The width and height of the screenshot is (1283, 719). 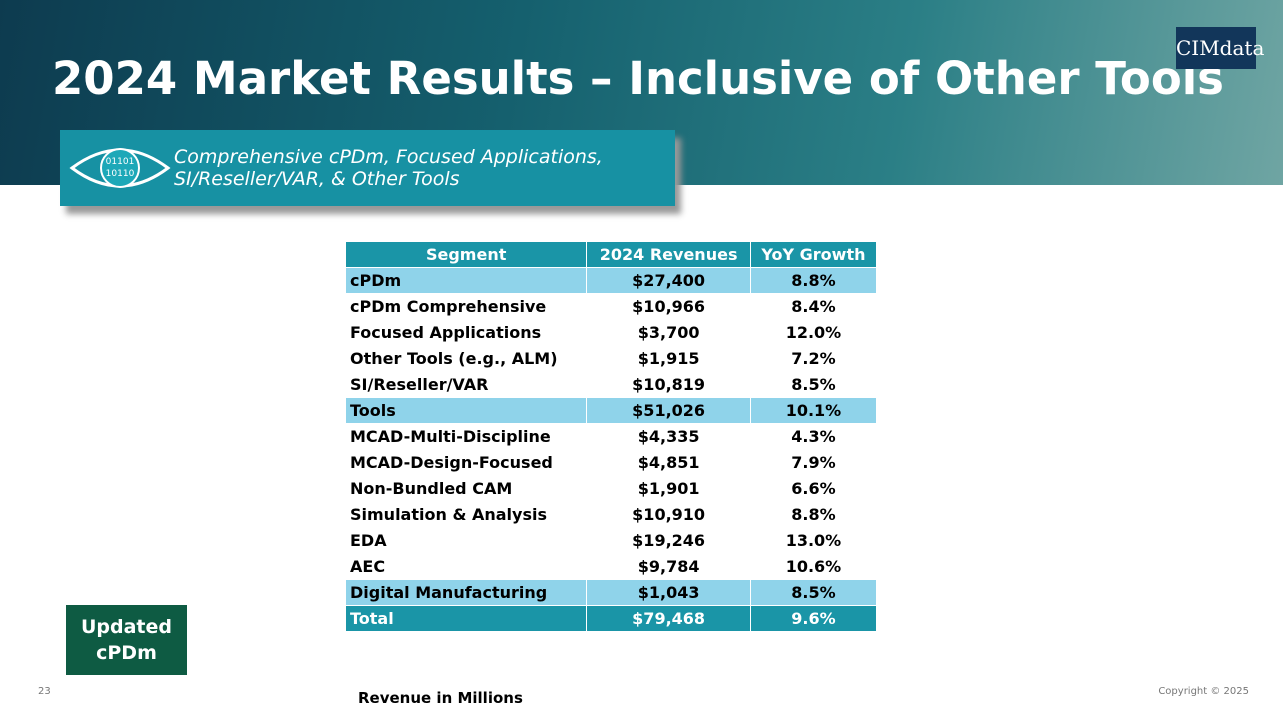 What do you see at coordinates (814, 358) in the screenshot?
I see `table-cell: 7.2%` at bounding box center [814, 358].